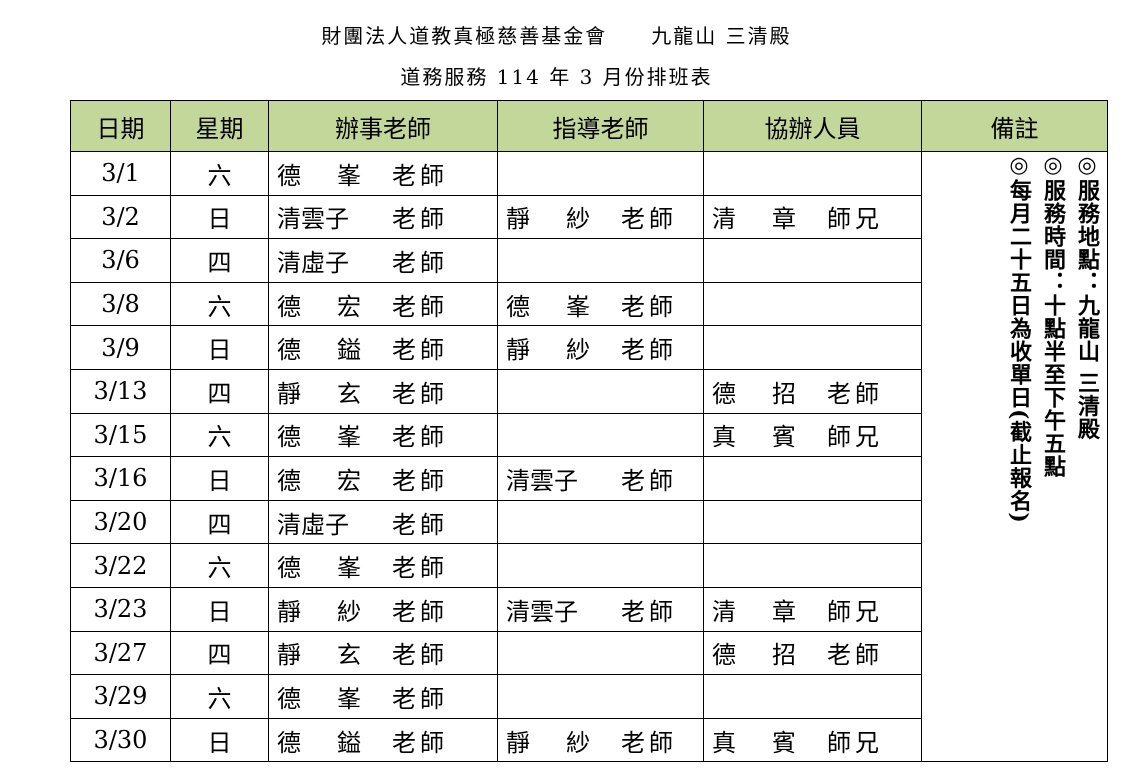 This screenshot has height=784, width=1143. What do you see at coordinates (383, 347) in the screenshot?
I see `main-teacher-cell: 德鎰 老師` at bounding box center [383, 347].